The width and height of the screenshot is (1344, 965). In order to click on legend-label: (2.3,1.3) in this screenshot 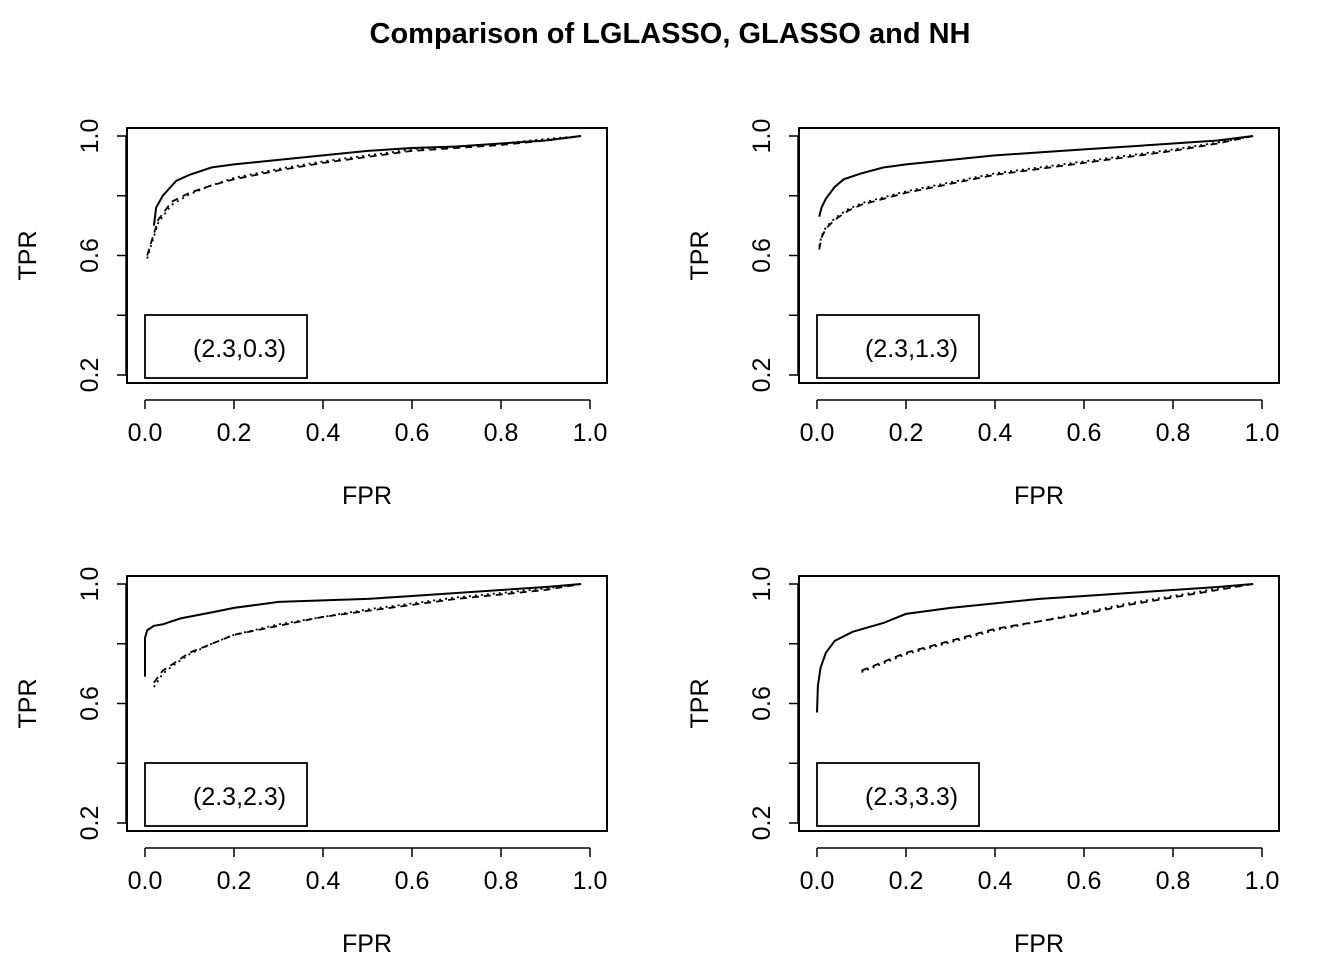, I will do `click(911, 349)`.